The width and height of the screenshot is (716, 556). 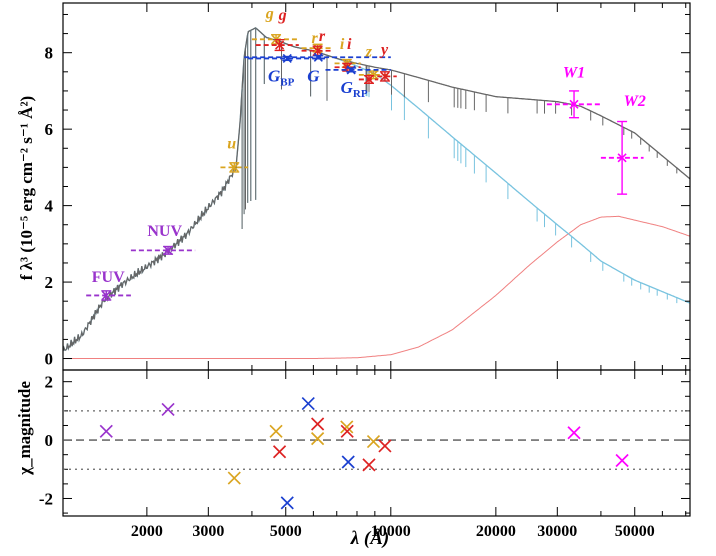 What do you see at coordinates (49, 129) in the screenshot?
I see `y-tick-label: 6` at bounding box center [49, 129].